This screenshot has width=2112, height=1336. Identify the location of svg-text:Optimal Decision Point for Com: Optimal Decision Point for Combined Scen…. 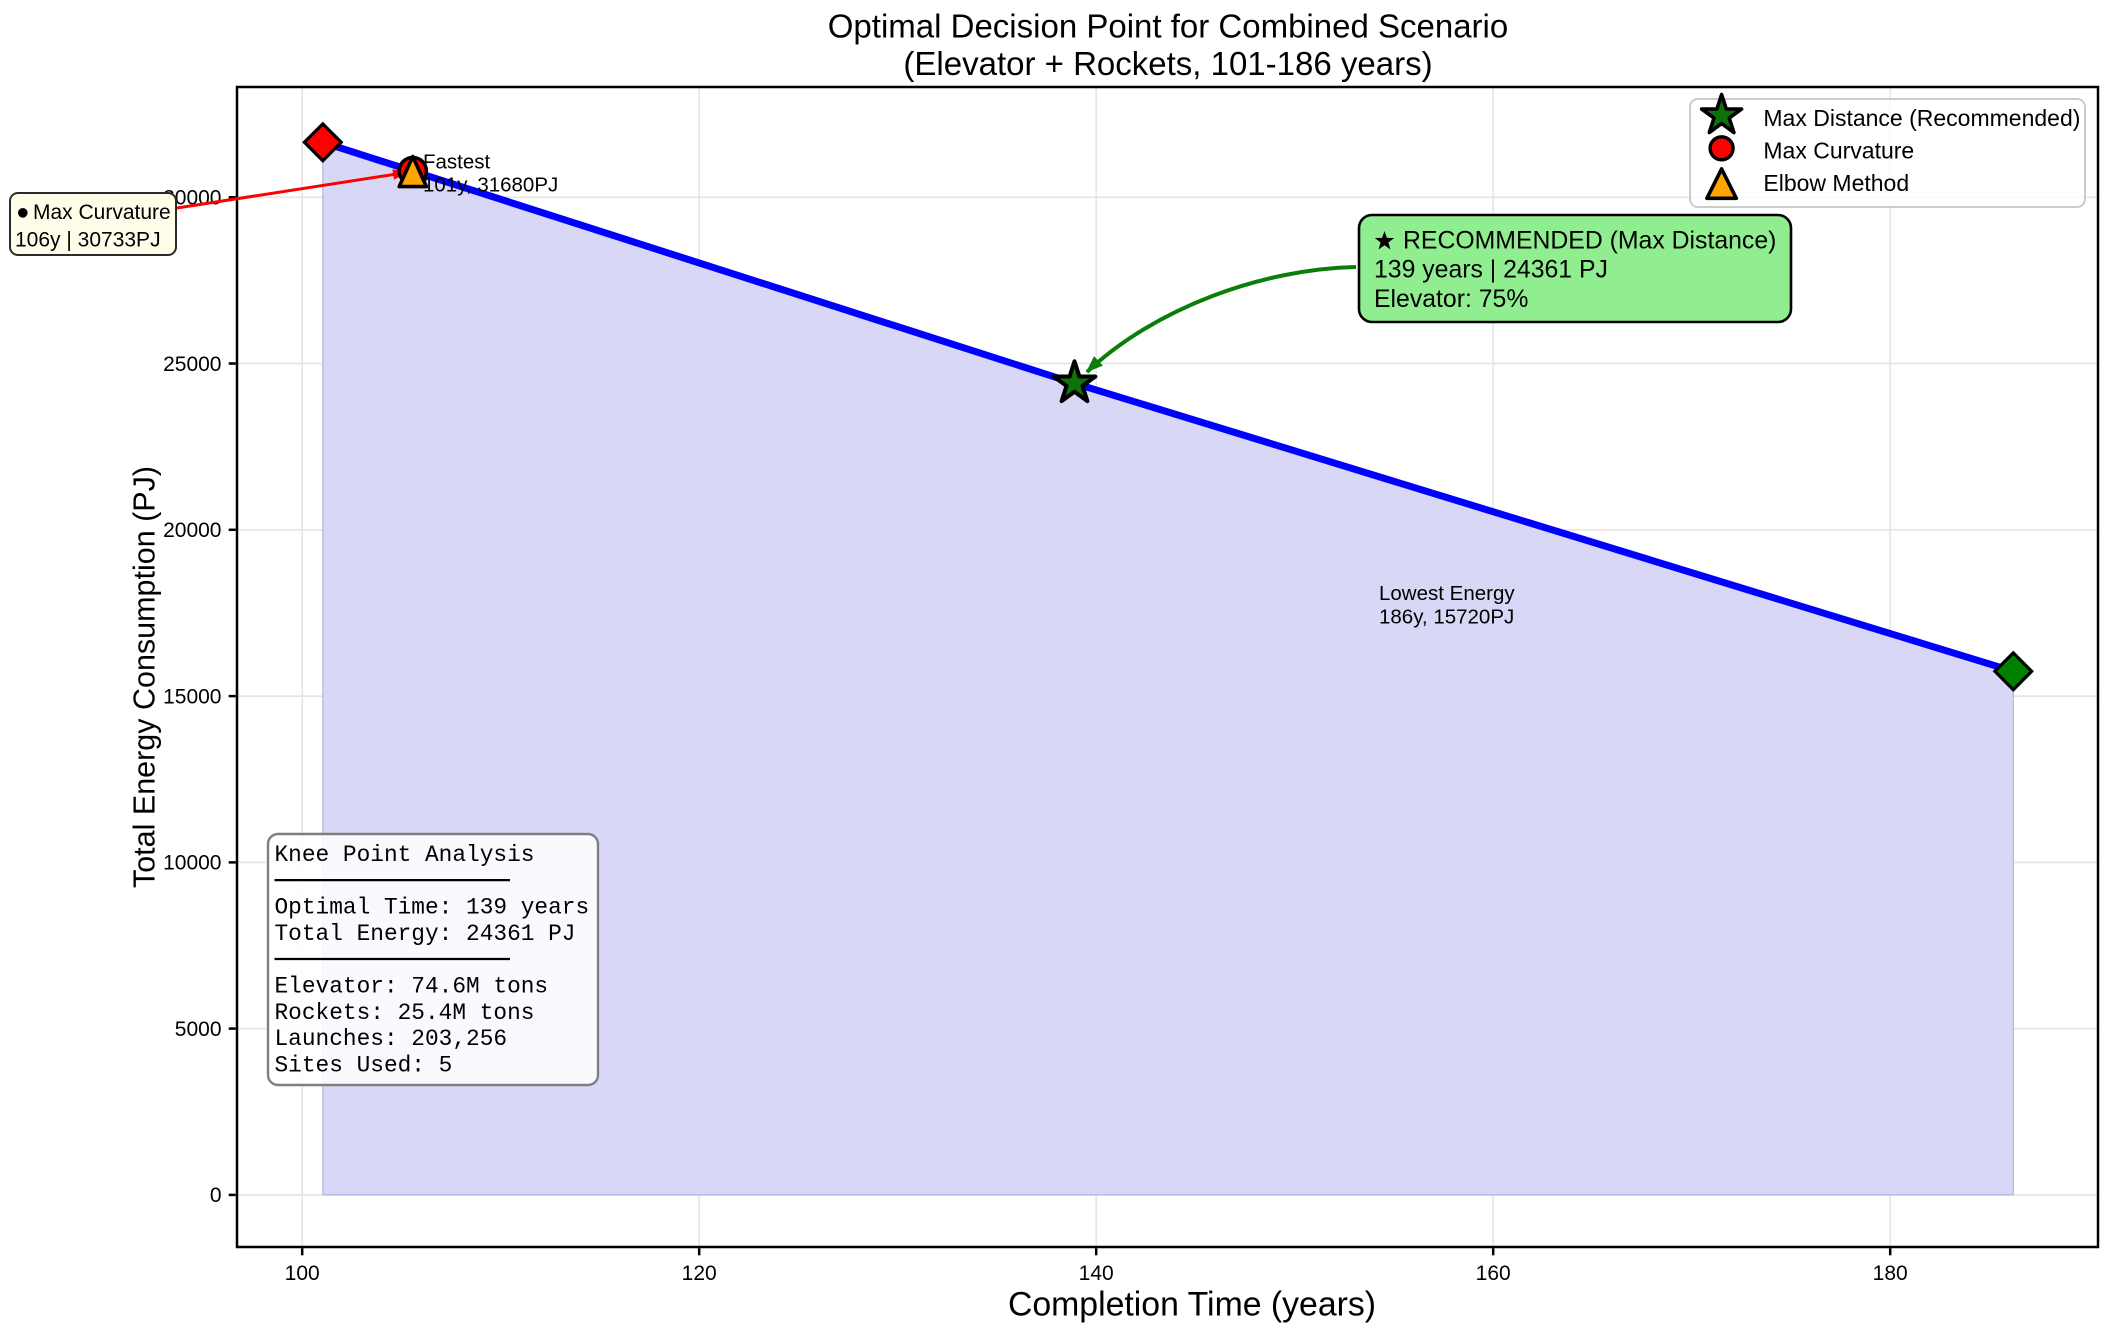
(1168, 26).